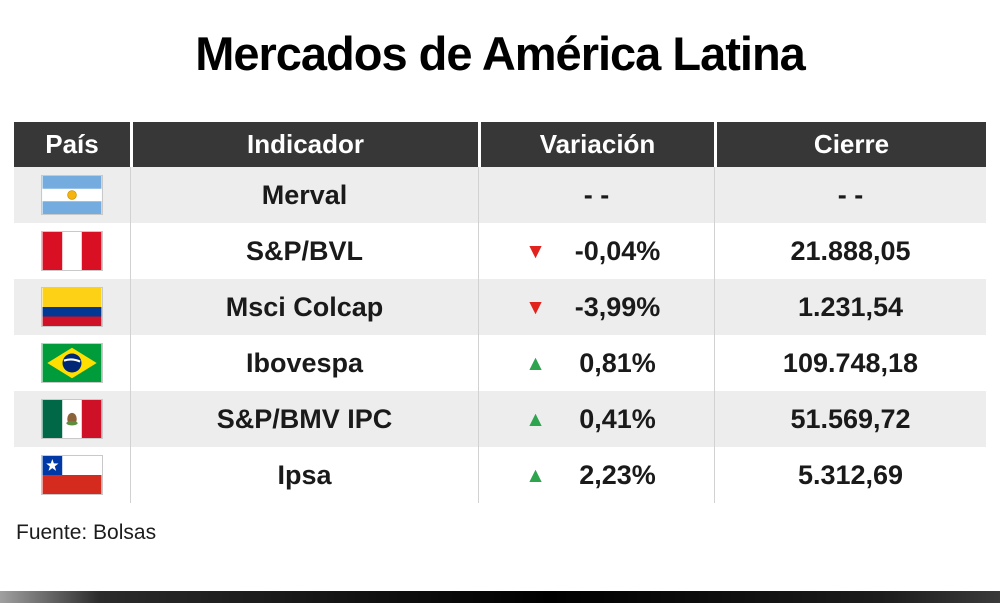 The width and height of the screenshot is (1000, 603). I want to click on variation-cell: - -, so click(596, 195).